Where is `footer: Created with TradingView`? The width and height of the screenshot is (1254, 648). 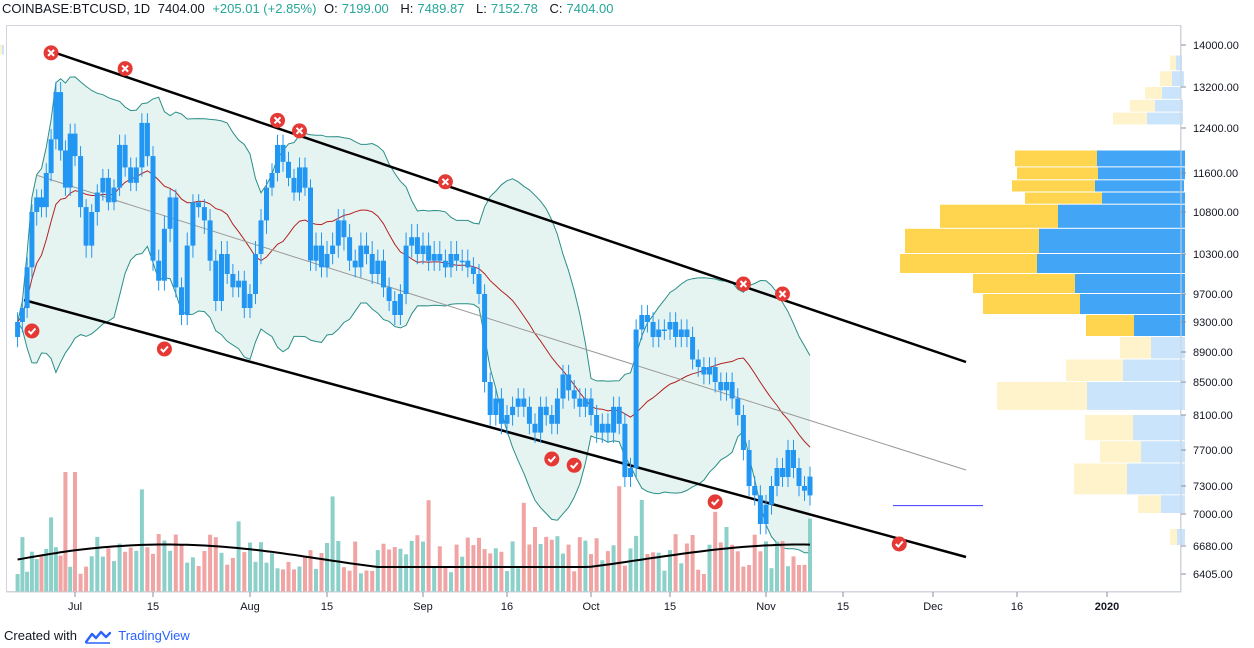 footer: Created with TradingView is located at coordinates (97, 636).